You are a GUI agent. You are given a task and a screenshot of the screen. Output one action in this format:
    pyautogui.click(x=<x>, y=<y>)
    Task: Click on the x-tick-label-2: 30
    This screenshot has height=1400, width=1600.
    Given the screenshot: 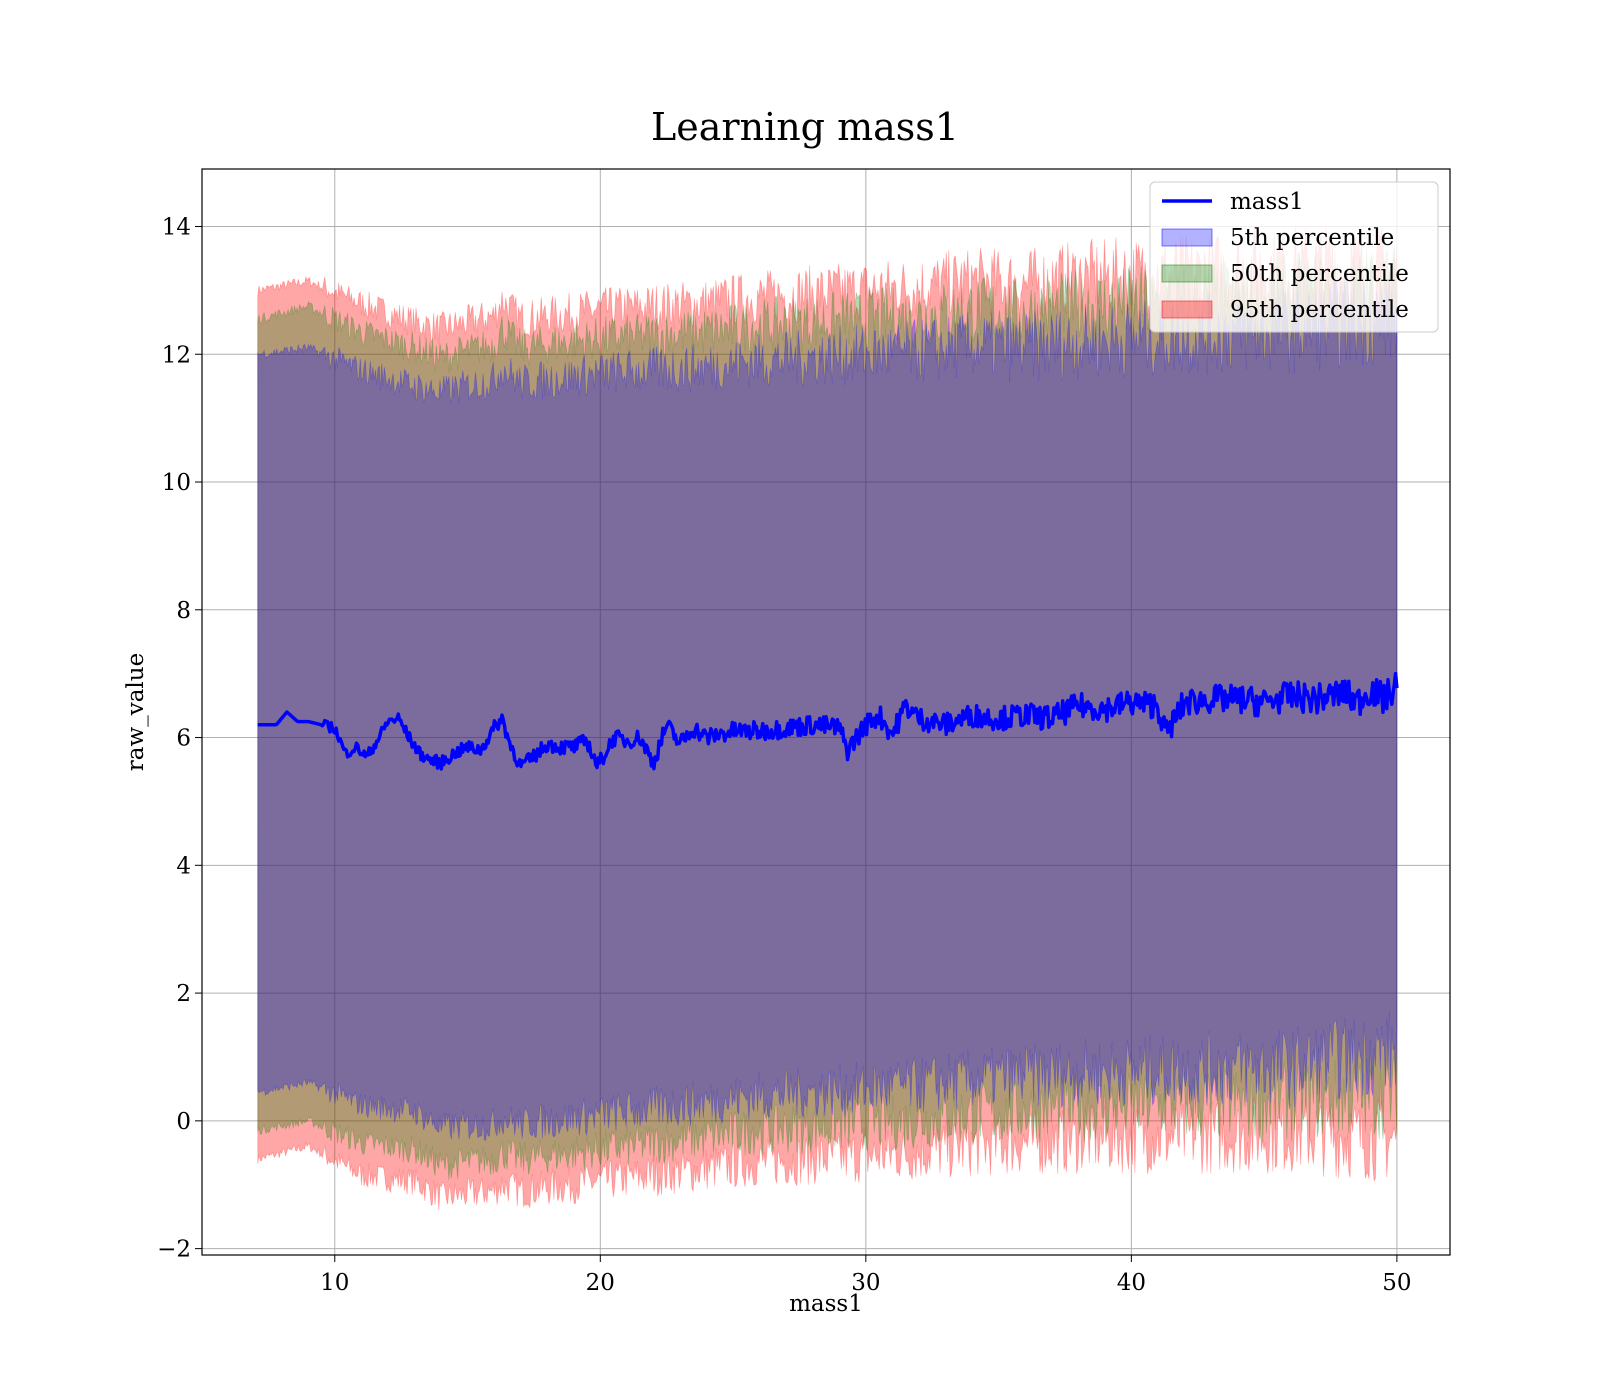 What is the action you would take?
    pyautogui.click(x=865, y=1283)
    